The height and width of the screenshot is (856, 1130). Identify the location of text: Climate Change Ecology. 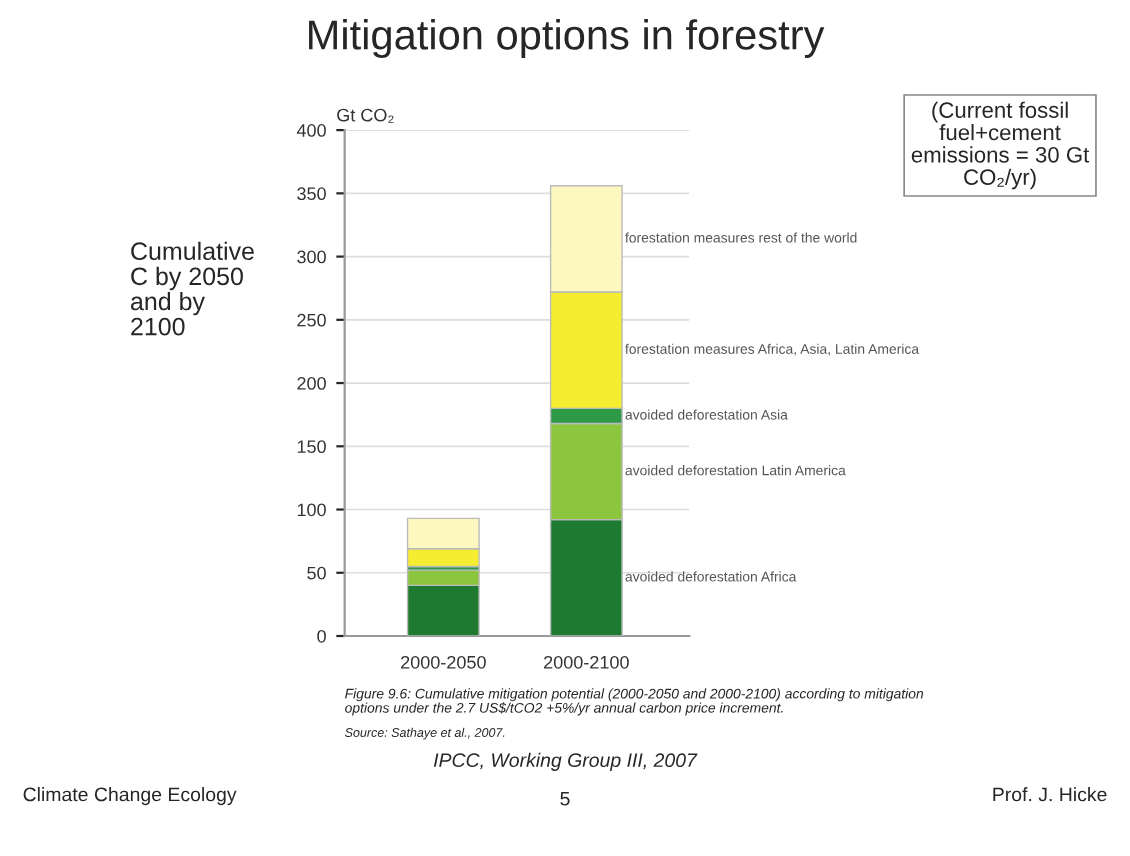
(130, 796).